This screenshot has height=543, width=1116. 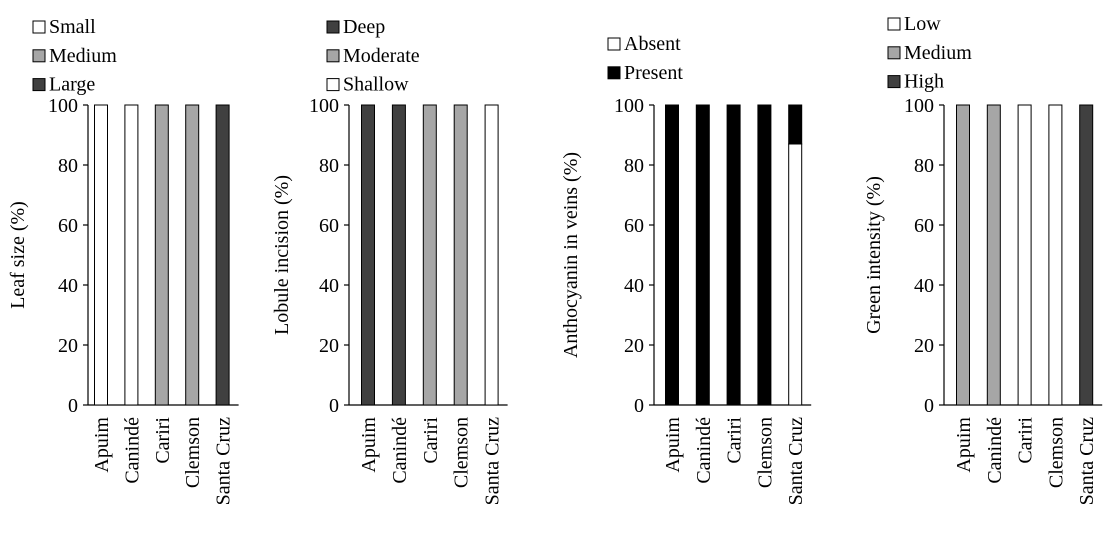 I want to click on y-axis-title: Green intensity (%), so click(x=874, y=255).